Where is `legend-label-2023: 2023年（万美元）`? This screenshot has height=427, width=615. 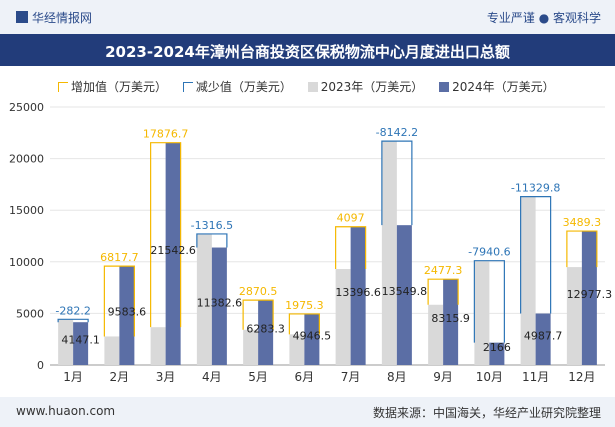
legend-label-2023: 2023年（万美元） is located at coordinates (372, 87).